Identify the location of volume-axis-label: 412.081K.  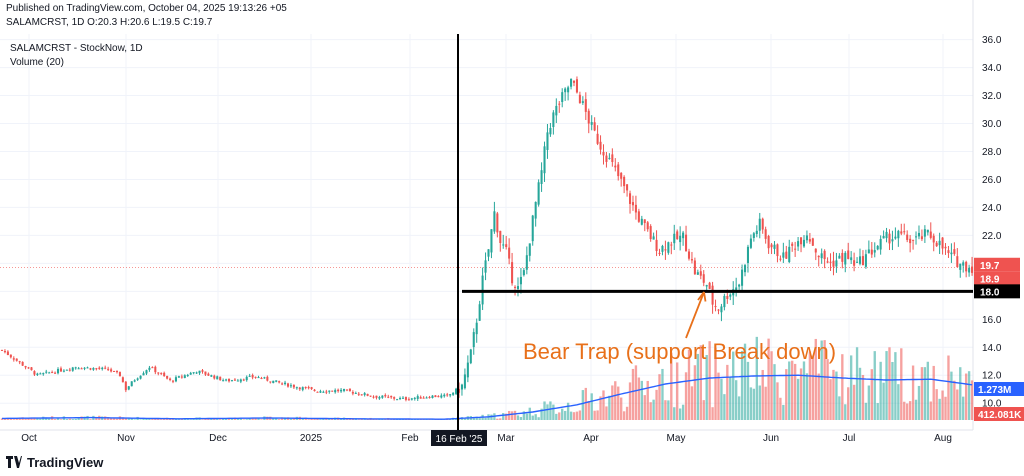
(1000, 415).